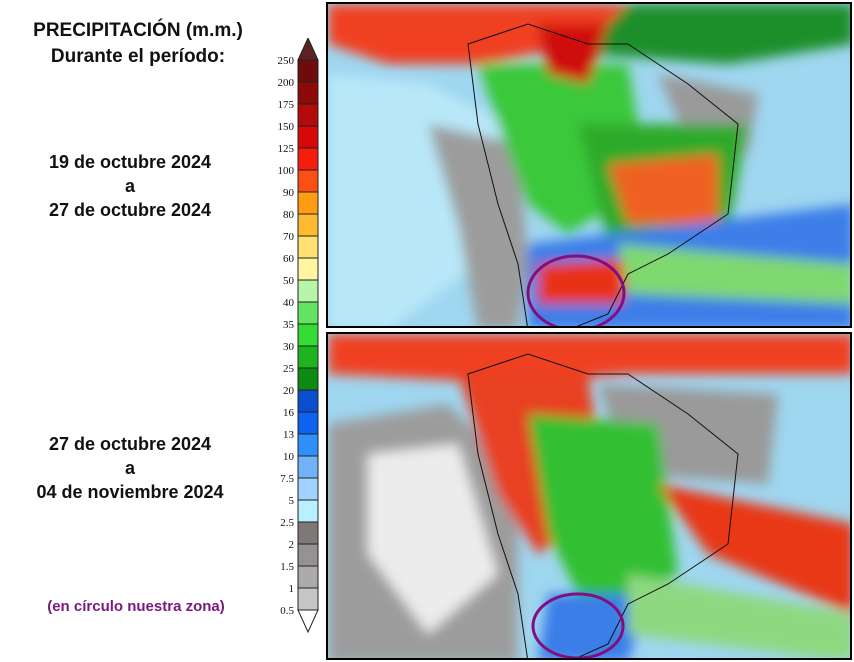 The image size is (854, 662). Describe the element at coordinates (289, 237) in the screenshot. I see `colorbar-tick-label: 70` at that location.